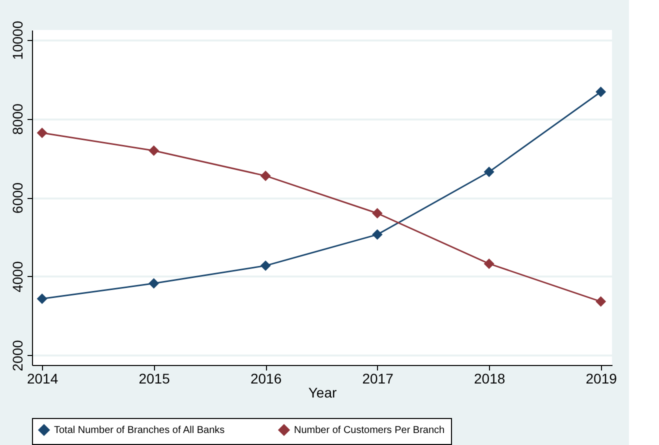 Image resolution: width=659 pixels, height=445 pixels. I want to click on x-tick-label: 2015, so click(154, 378).